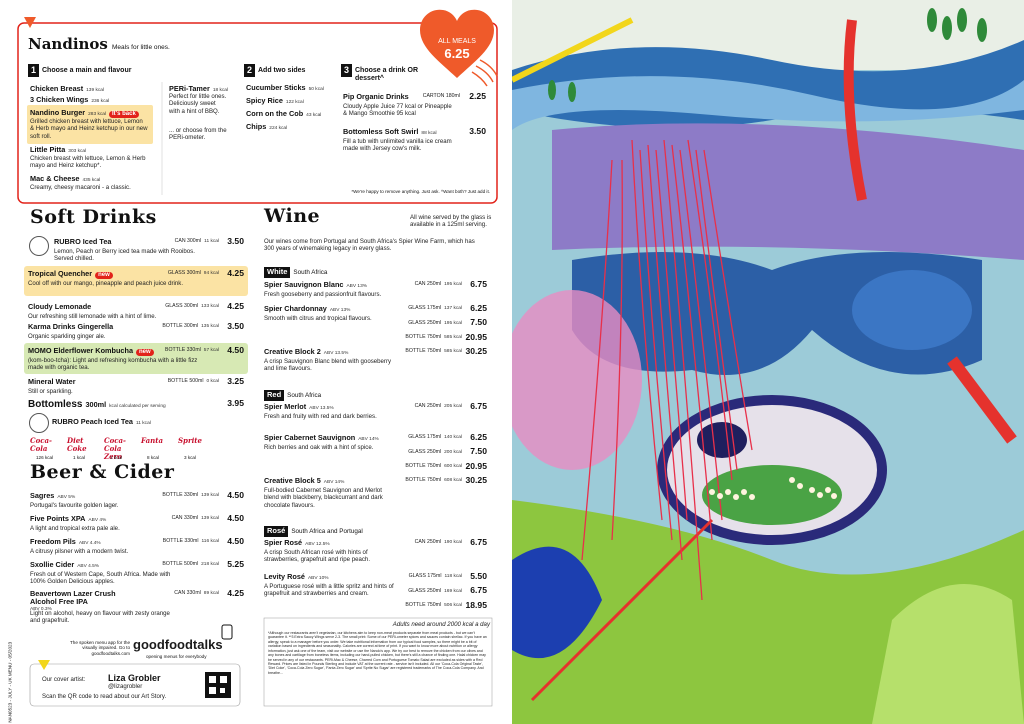  I want to click on item-line: GLASS 300ml 94 kcal, so click(154, 273).